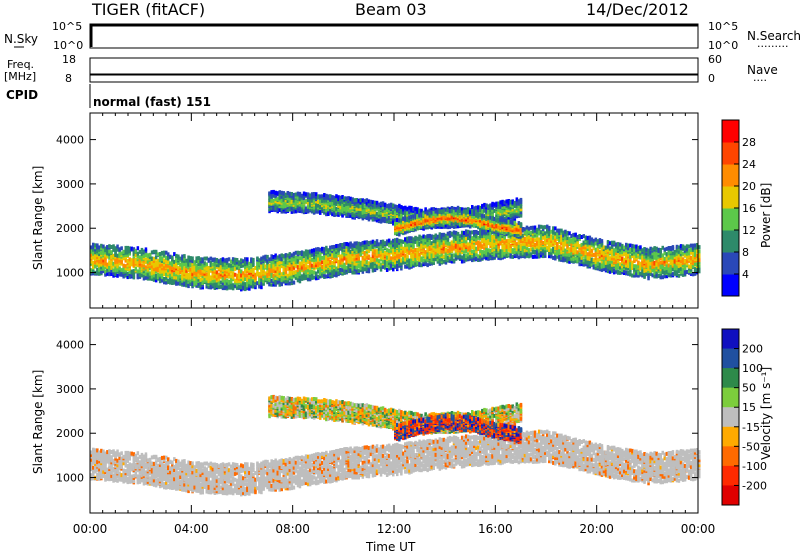 The image size is (800, 554). What do you see at coordinates (22, 95) in the screenshot?
I see `cpid-label: CPID` at bounding box center [22, 95].